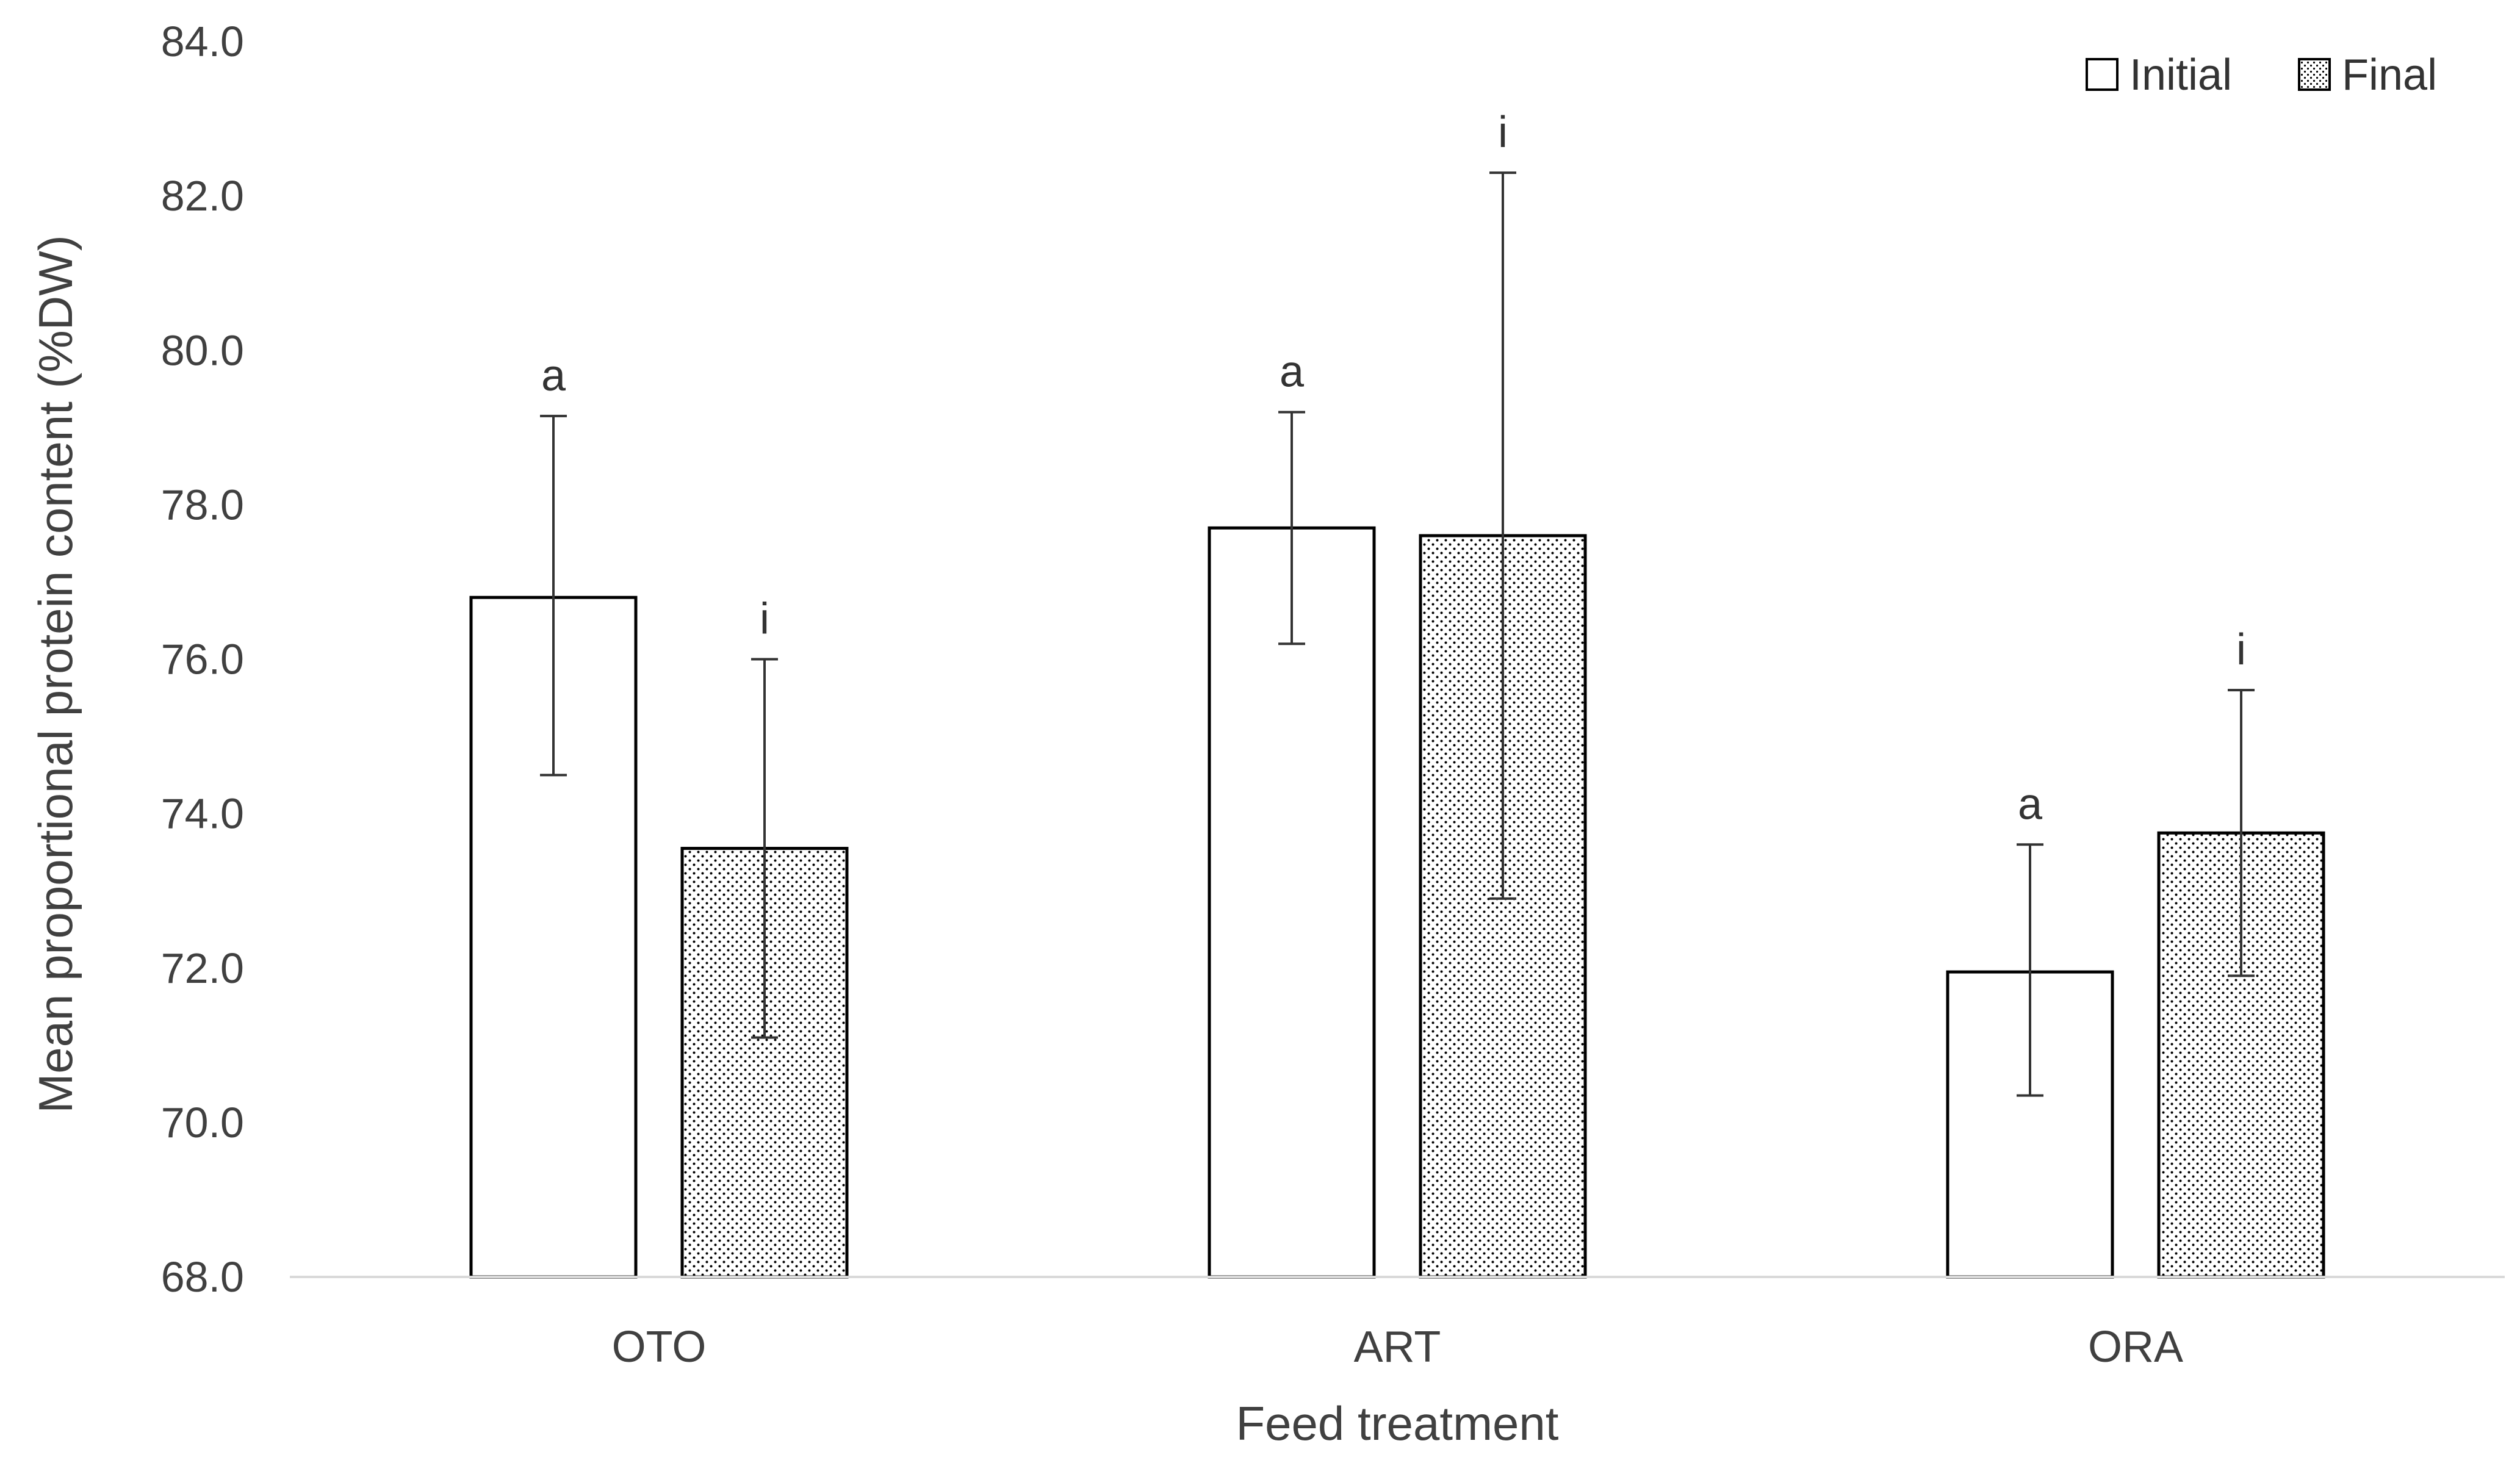 This screenshot has width=2520, height=1474. What do you see at coordinates (2241, 833) in the screenshot?
I see `error-bar-final-ora` at bounding box center [2241, 833].